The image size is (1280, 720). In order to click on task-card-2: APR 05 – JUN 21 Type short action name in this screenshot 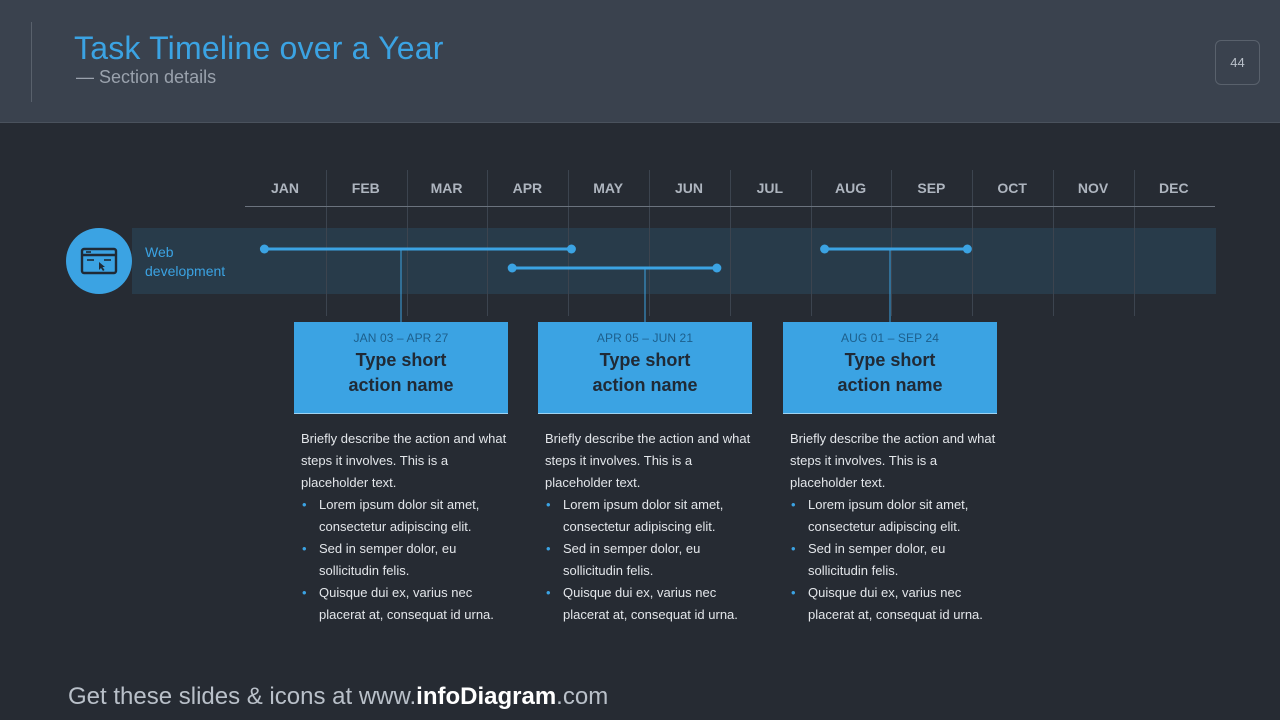, I will do `click(645, 368)`.